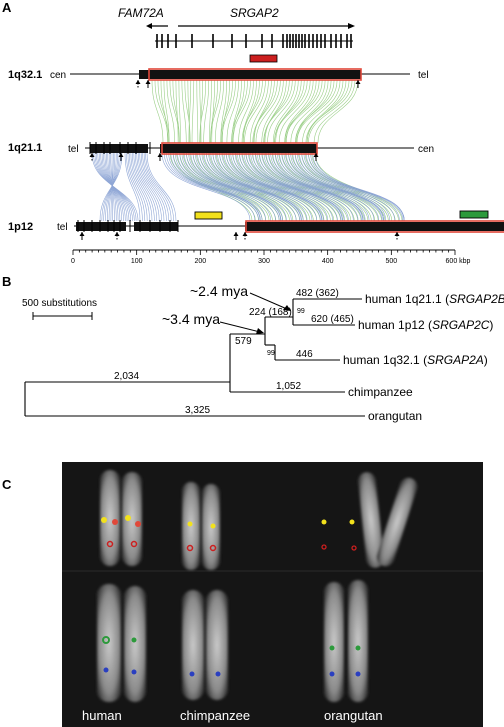  Describe the element at coordinates (254, 41) in the screenshot. I see `gene-exon-model` at that location.